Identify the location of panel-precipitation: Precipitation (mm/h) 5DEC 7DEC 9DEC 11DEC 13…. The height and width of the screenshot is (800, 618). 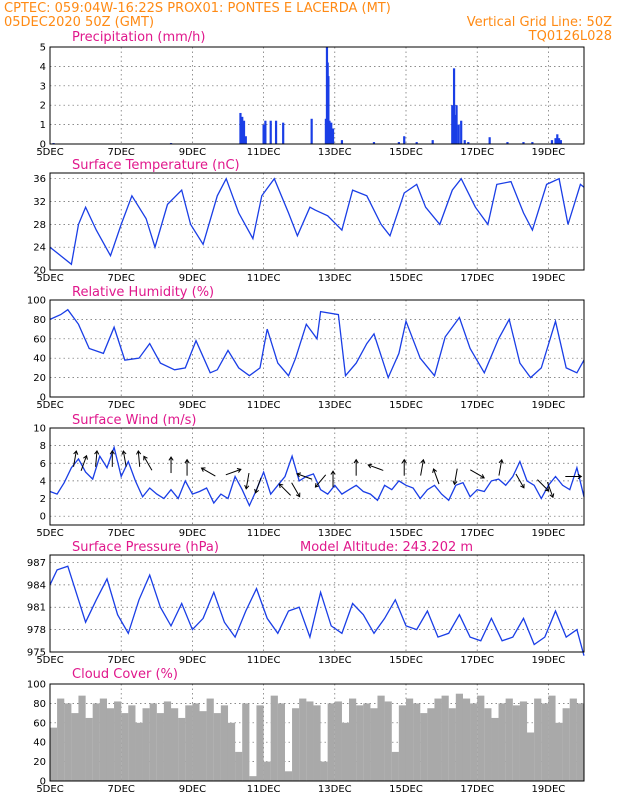
(310, 94).